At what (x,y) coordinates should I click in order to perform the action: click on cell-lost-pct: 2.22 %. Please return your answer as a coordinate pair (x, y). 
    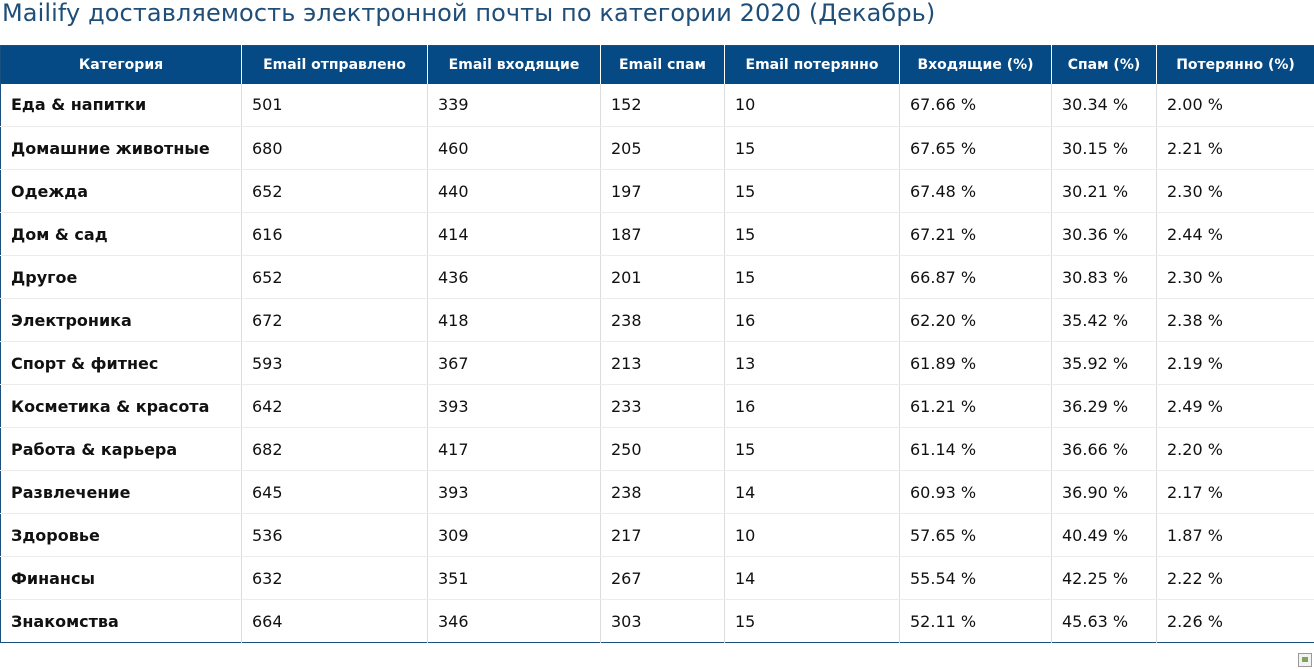
    Looking at the image, I should click on (1235, 578).